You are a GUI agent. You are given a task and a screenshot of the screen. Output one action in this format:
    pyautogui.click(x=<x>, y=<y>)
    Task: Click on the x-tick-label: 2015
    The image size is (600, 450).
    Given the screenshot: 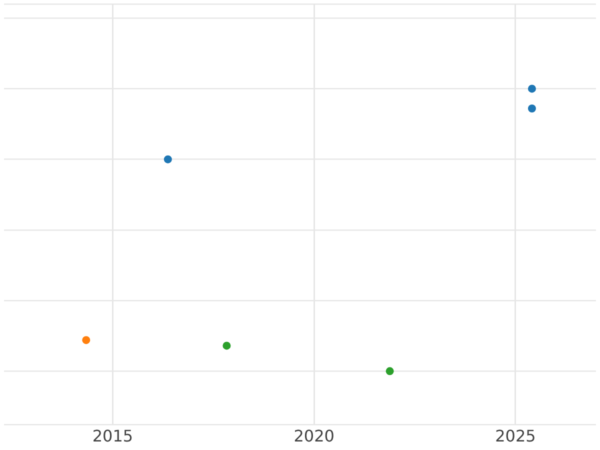 What is the action you would take?
    pyautogui.click(x=113, y=436)
    